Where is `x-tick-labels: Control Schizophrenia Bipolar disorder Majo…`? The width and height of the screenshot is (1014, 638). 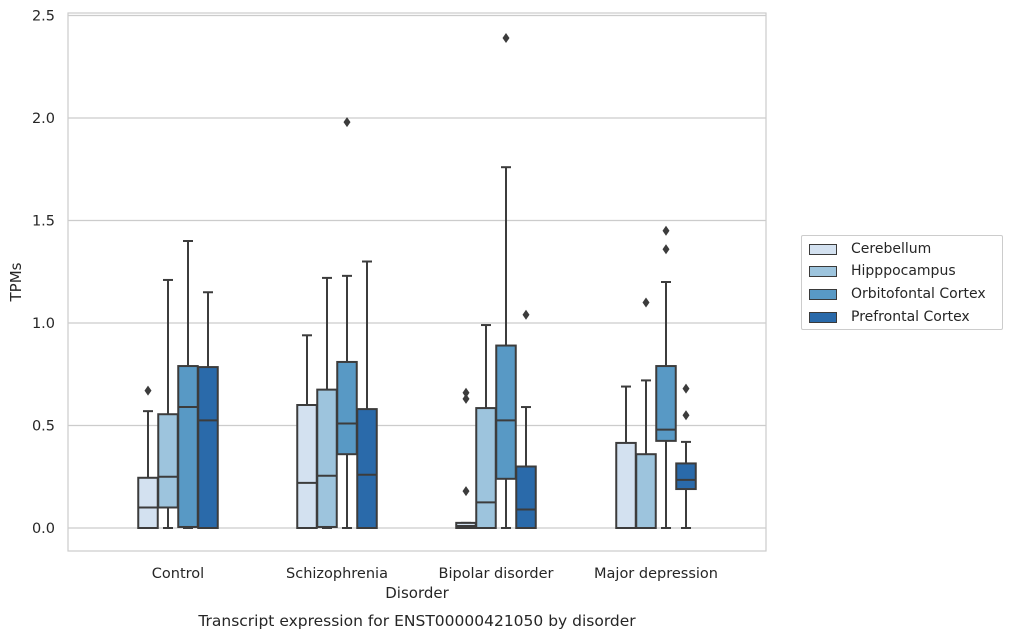
x-tick-labels: Control Schizophrenia Bipolar disorder Majo… is located at coordinates (435, 574).